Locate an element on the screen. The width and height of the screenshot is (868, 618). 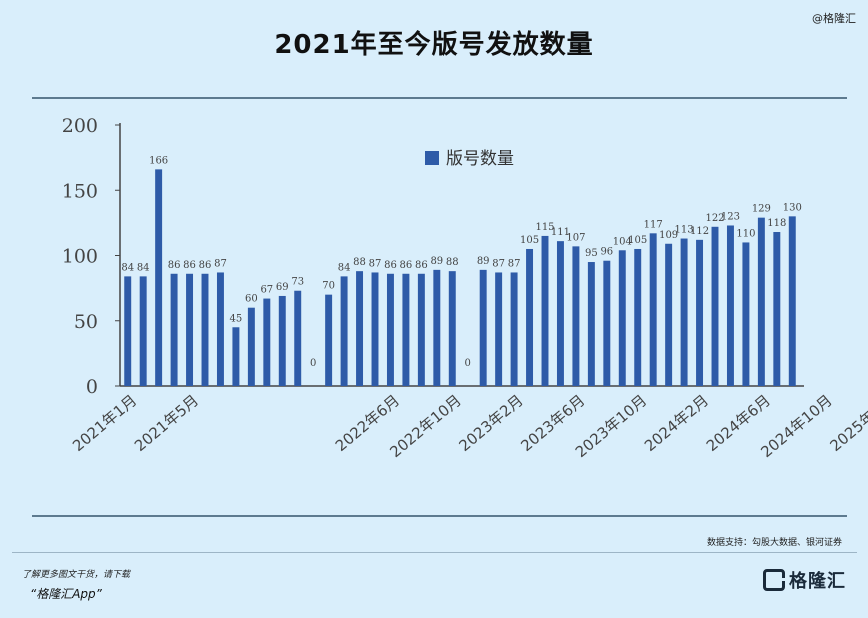
data-label: 104 is located at coordinates (622, 241).